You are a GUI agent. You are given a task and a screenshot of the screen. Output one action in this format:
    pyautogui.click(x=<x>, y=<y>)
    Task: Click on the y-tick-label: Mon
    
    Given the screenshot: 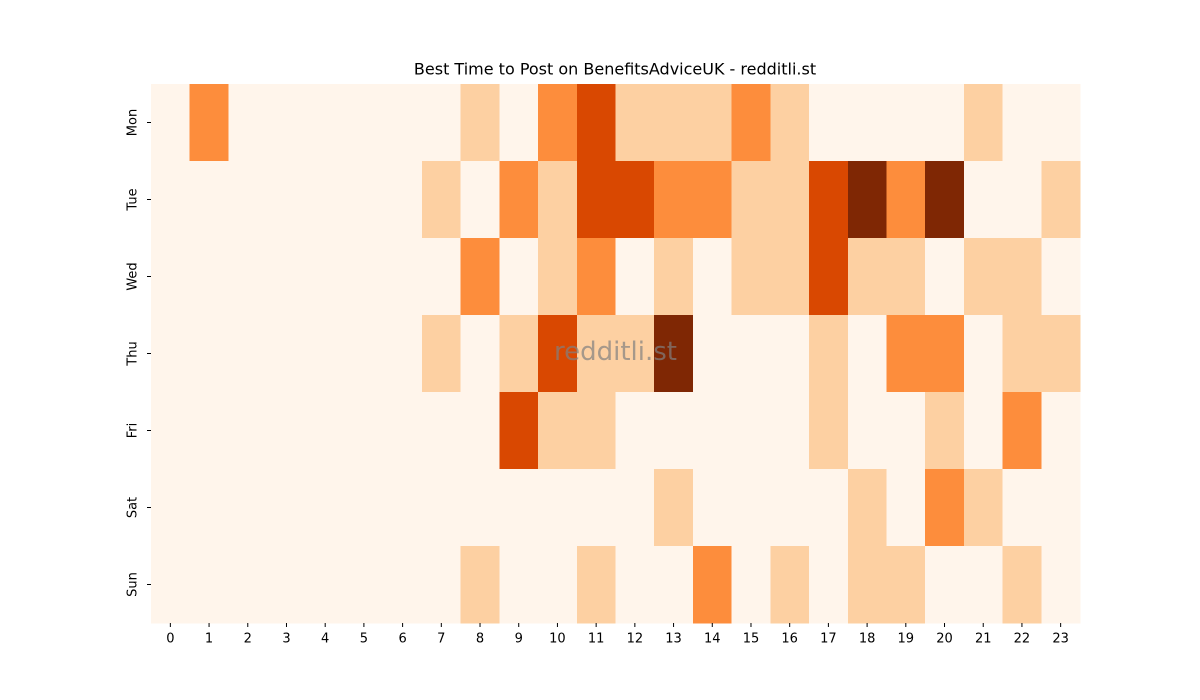 What is the action you would take?
    pyautogui.click(x=133, y=122)
    